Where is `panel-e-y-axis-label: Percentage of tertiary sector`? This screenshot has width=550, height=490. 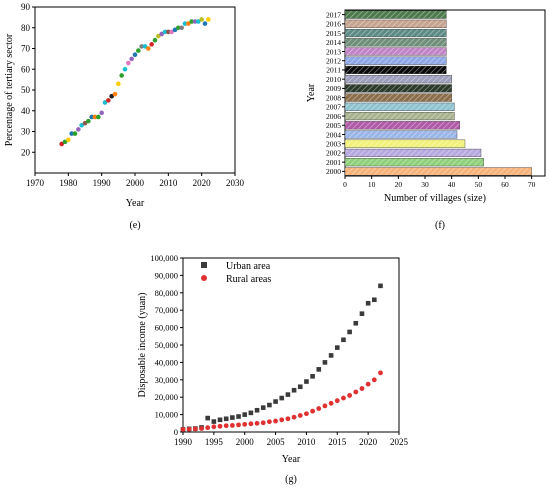
panel-e-y-axis-label: Percentage of tertiary sector is located at coordinates (9, 89).